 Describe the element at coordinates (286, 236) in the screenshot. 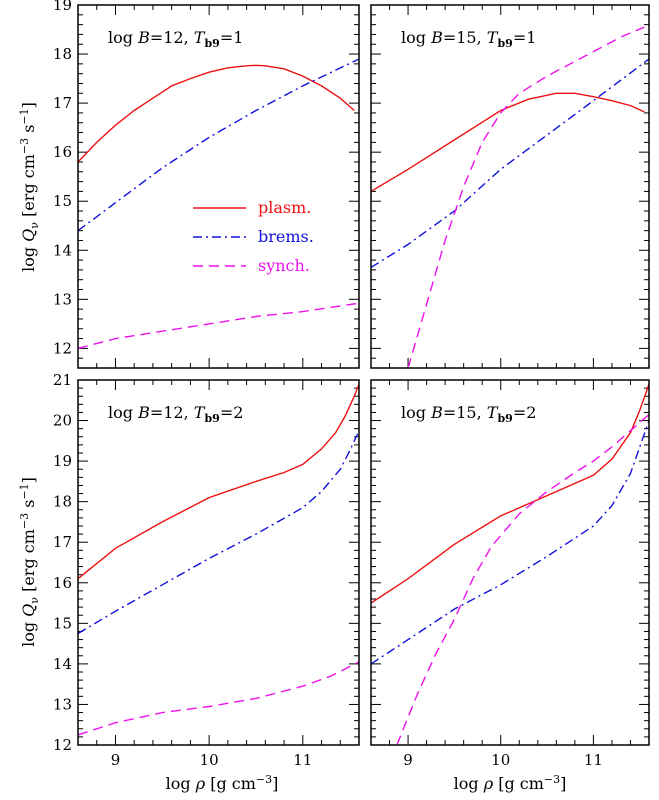

I see `legend-label: brems.` at that location.